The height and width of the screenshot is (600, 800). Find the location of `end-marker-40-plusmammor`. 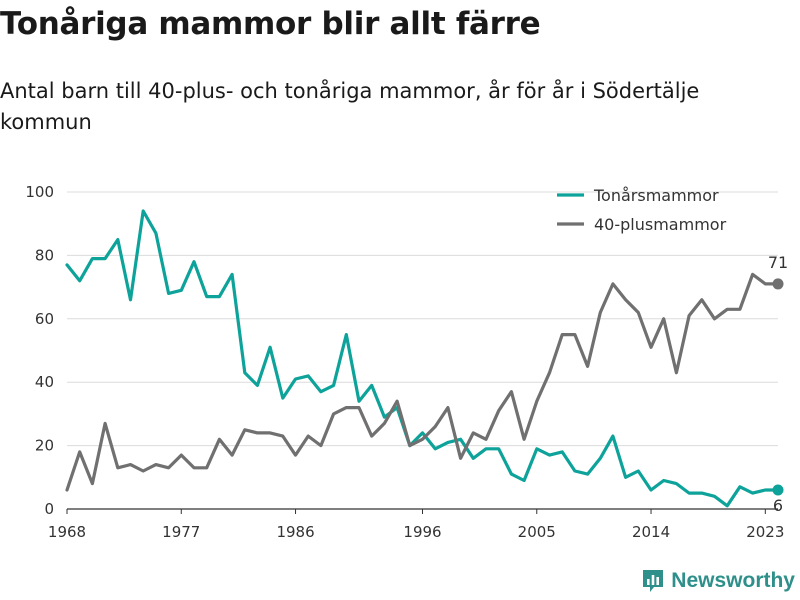

end-marker-40-plusmammor is located at coordinates (778, 284).